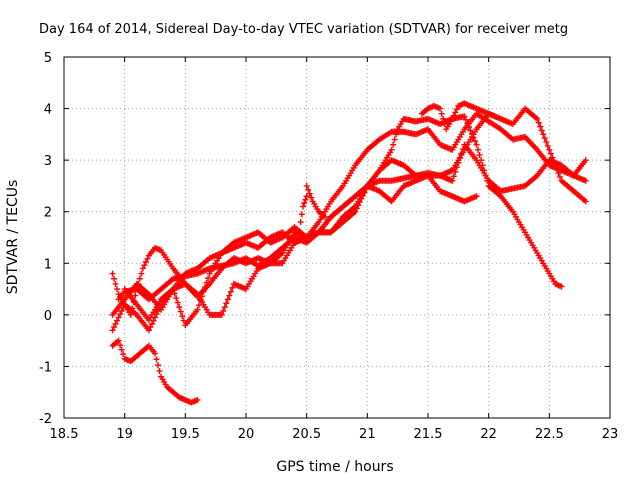 This screenshot has width=640, height=480. Describe the element at coordinates (48, 58) in the screenshot. I see `y-tick-label: 5` at that location.